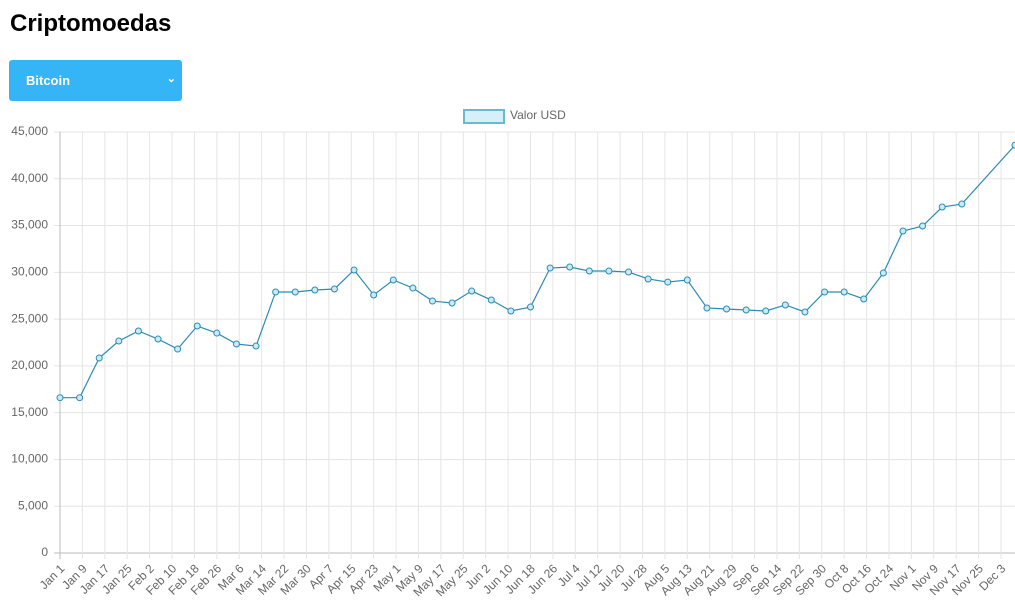 Image resolution: width=1015 pixels, height=606 pixels. I want to click on x-tick-label: Dec 3, so click(992, 577).